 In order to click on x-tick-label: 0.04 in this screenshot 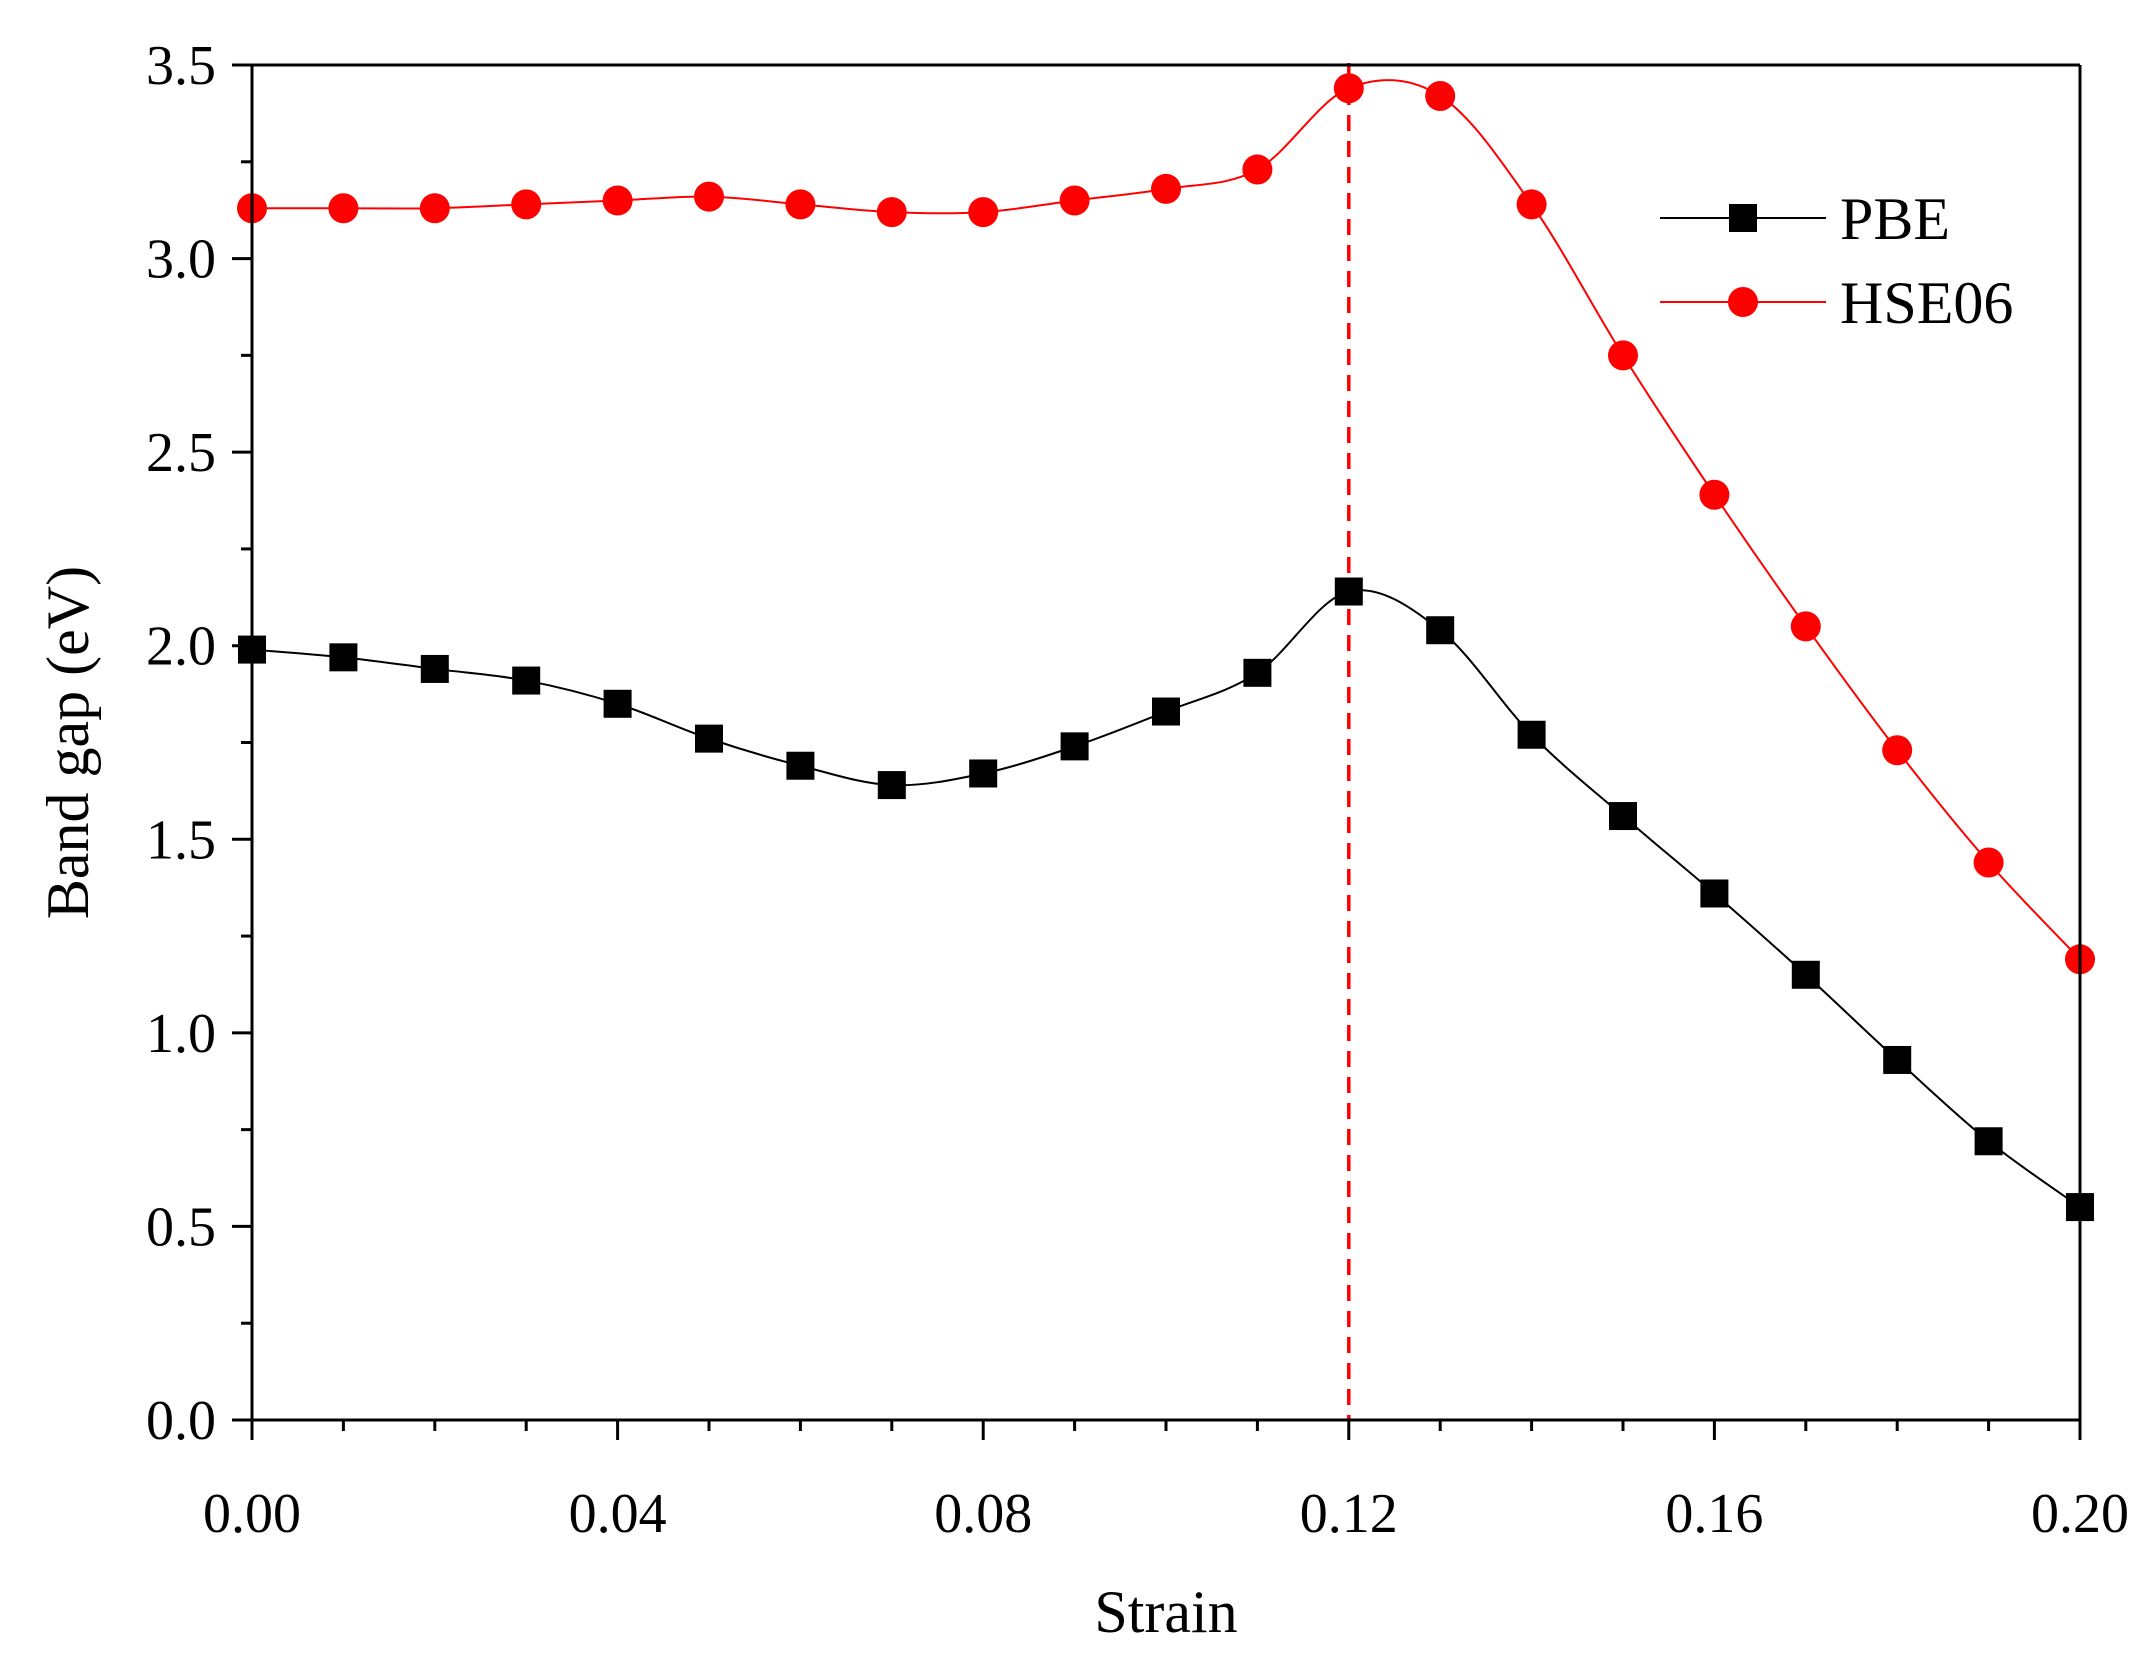, I will do `click(618, 1514)`.